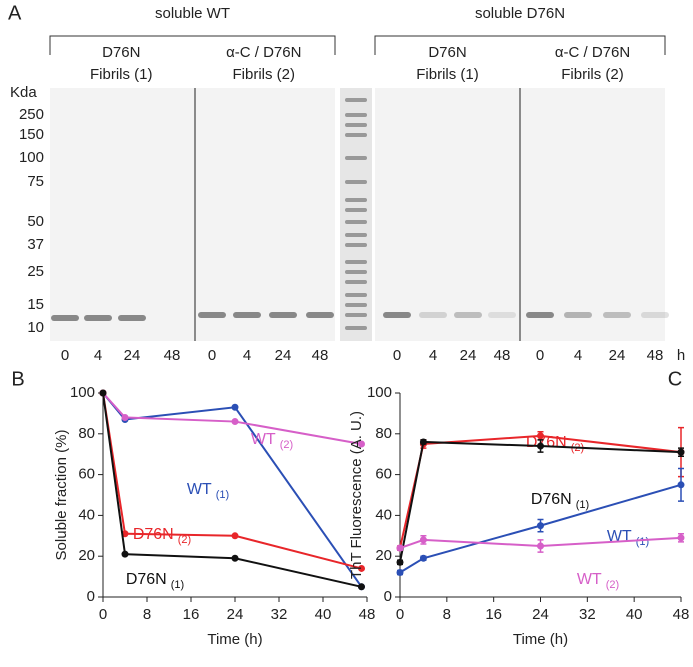 The height and width of the screenshot is (667, 693). I want to click on kda-tick: 50, so click(35, 221).